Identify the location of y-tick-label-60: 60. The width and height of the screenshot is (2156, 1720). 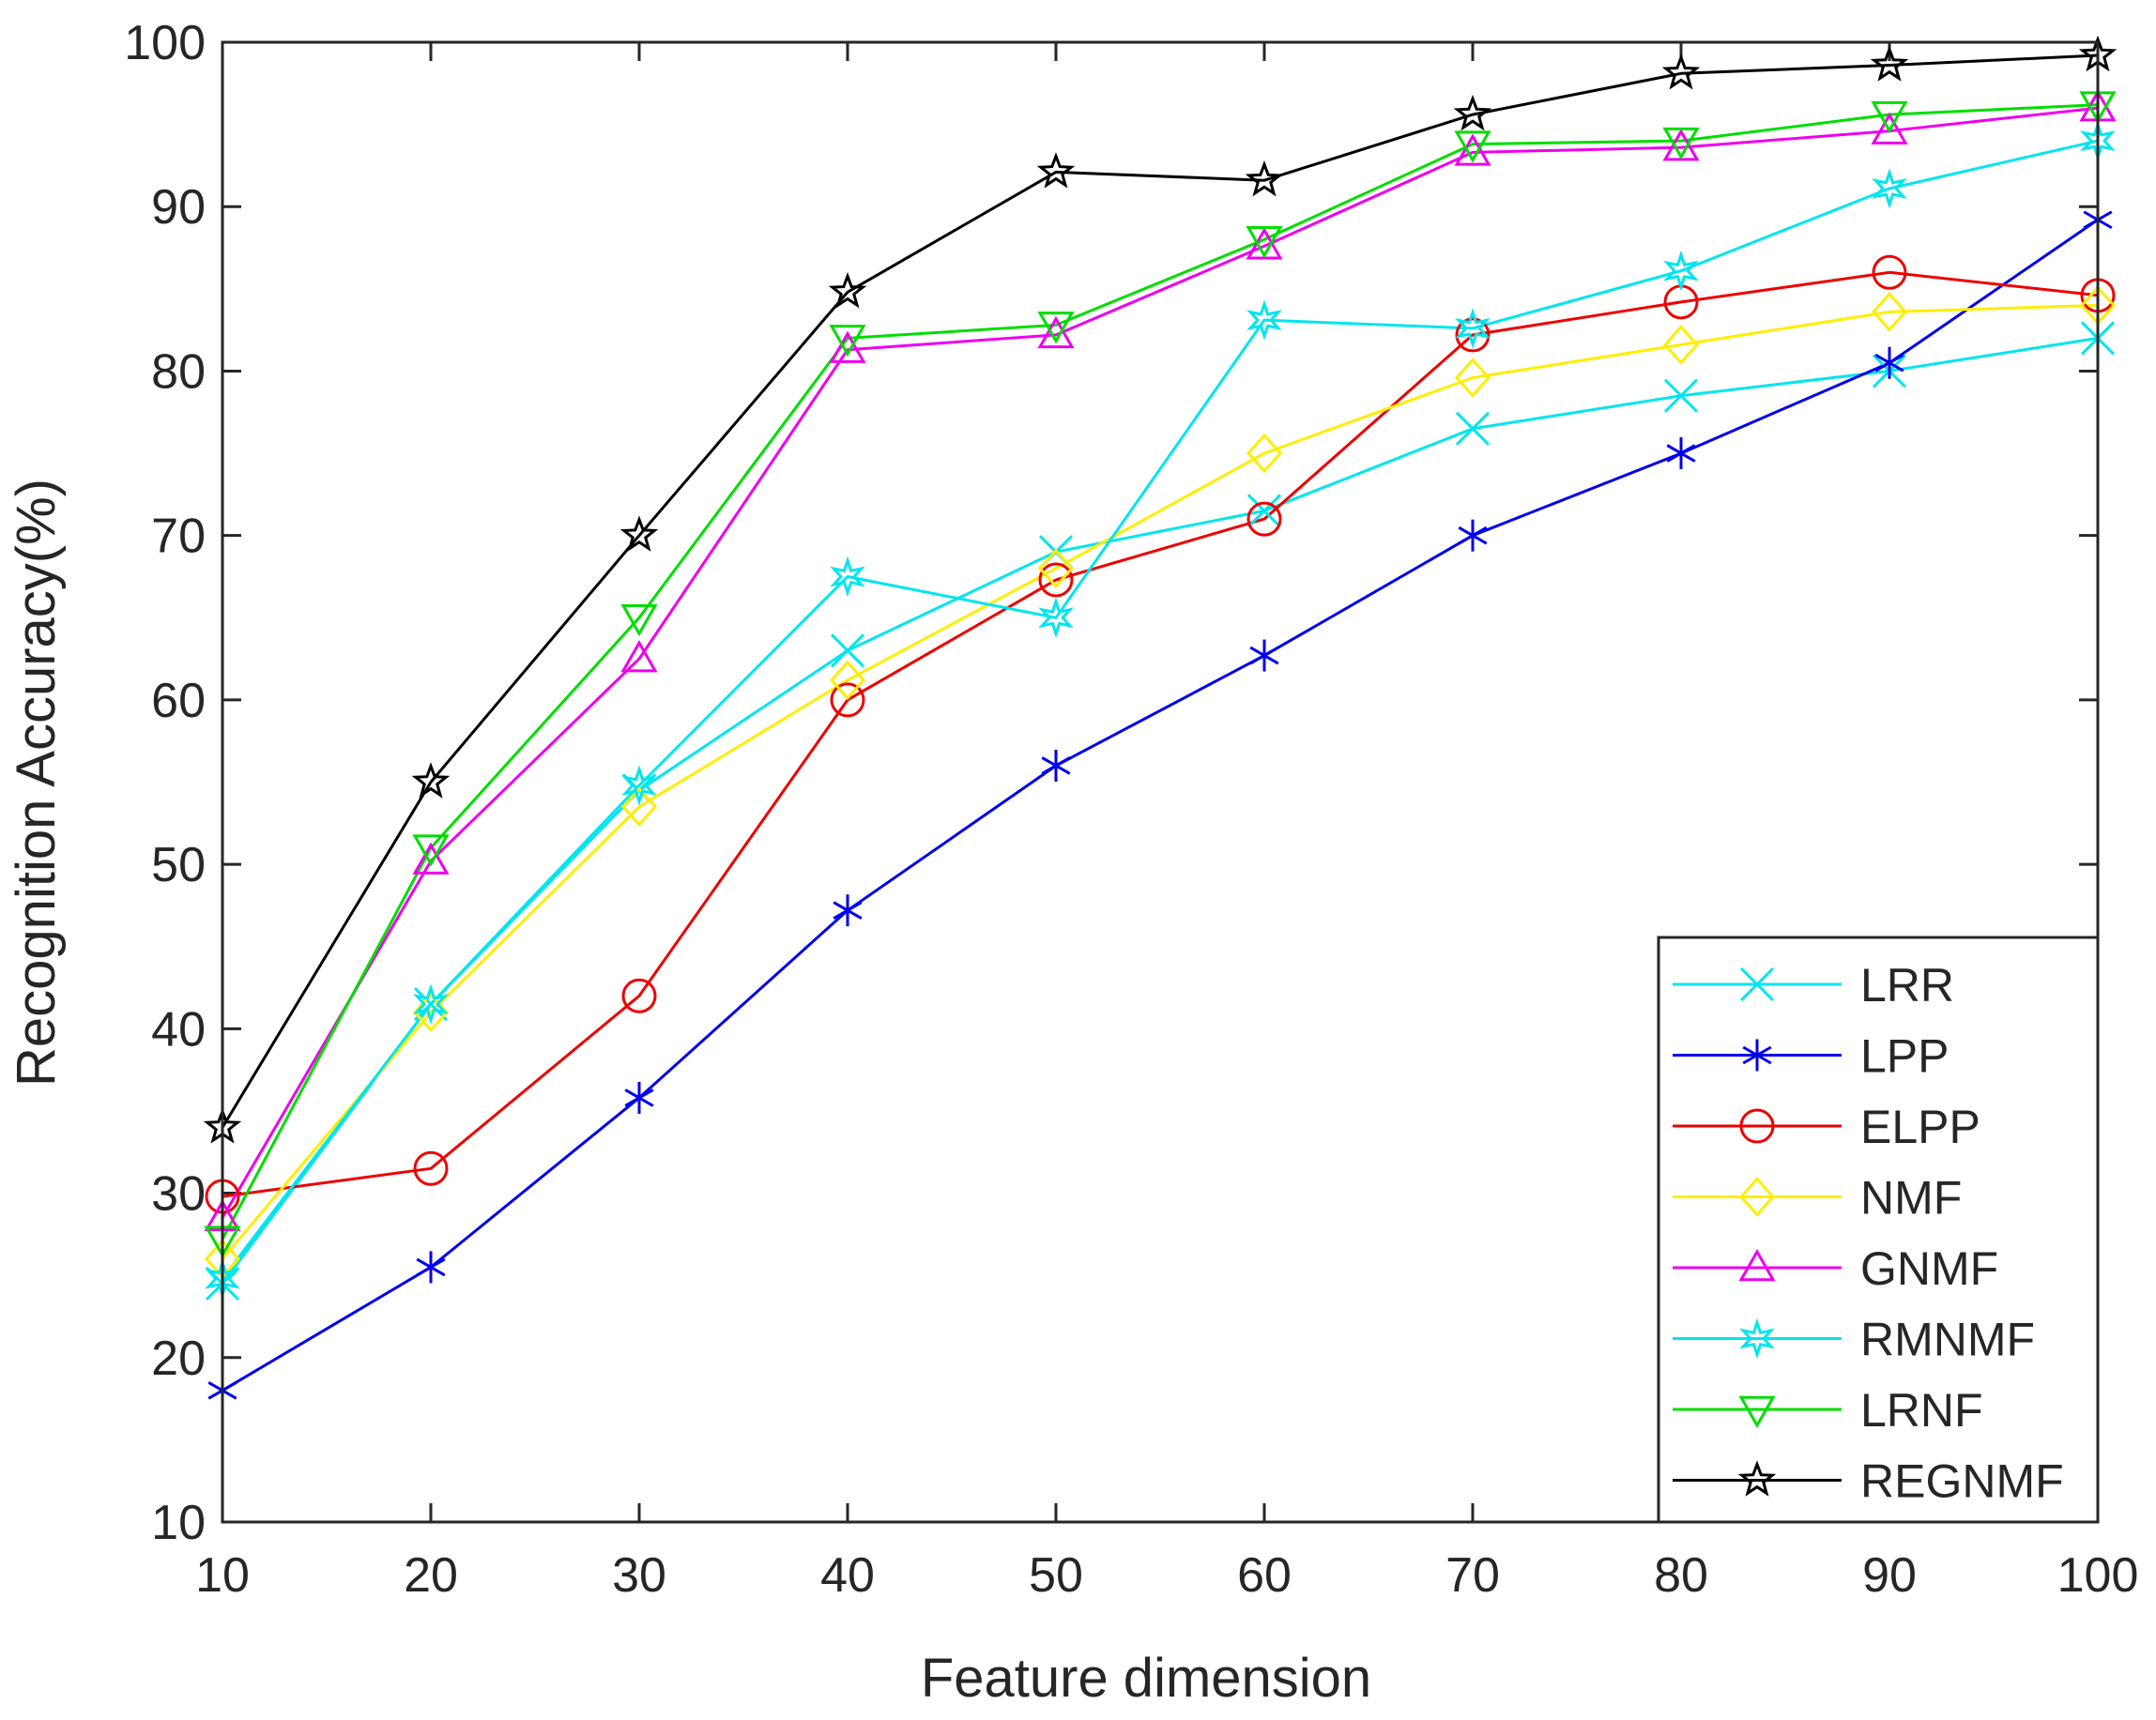
(178, 701).